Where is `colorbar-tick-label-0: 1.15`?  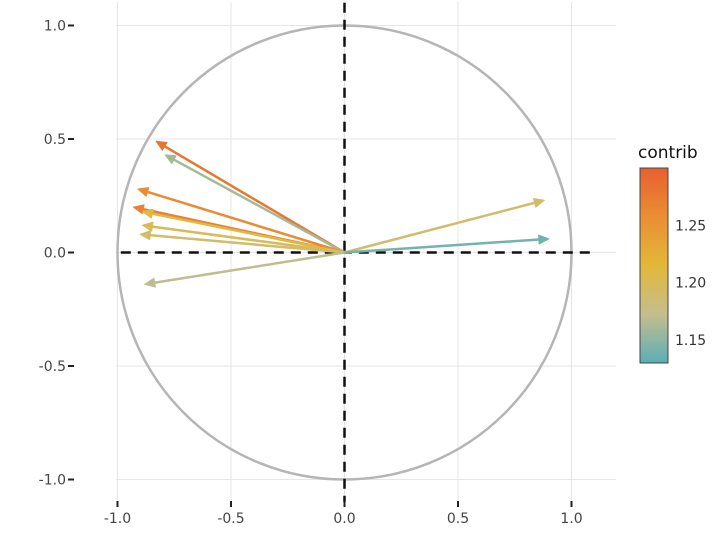 colorbar-tick-label-0: 1.15 is located at coordinates (690, 341).